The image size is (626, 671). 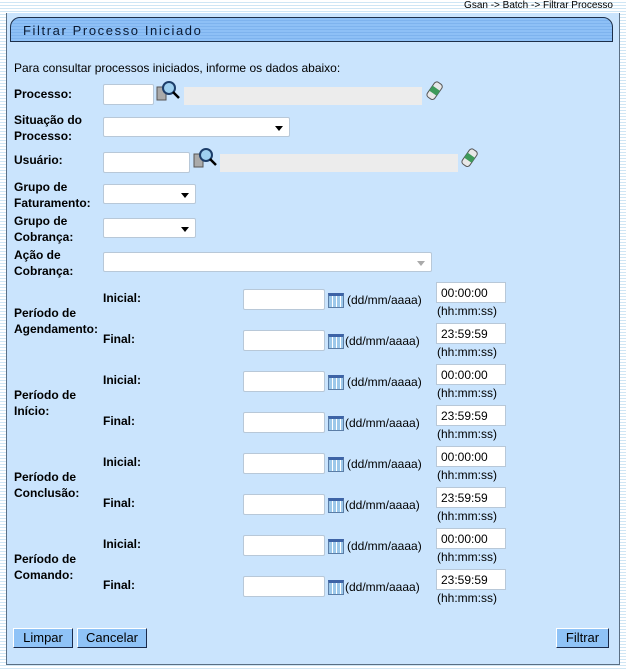 I want to click on processo-description, so click(x=303, y=96).